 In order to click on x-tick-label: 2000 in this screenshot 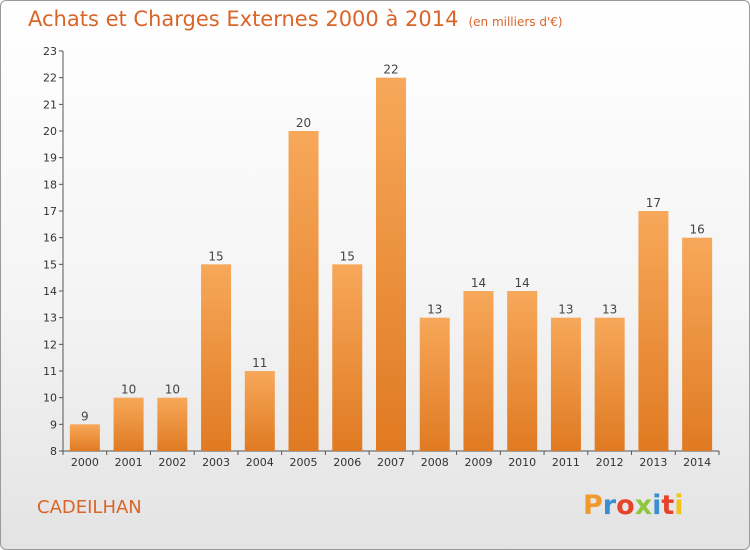, I will do `click(85, 462)`.